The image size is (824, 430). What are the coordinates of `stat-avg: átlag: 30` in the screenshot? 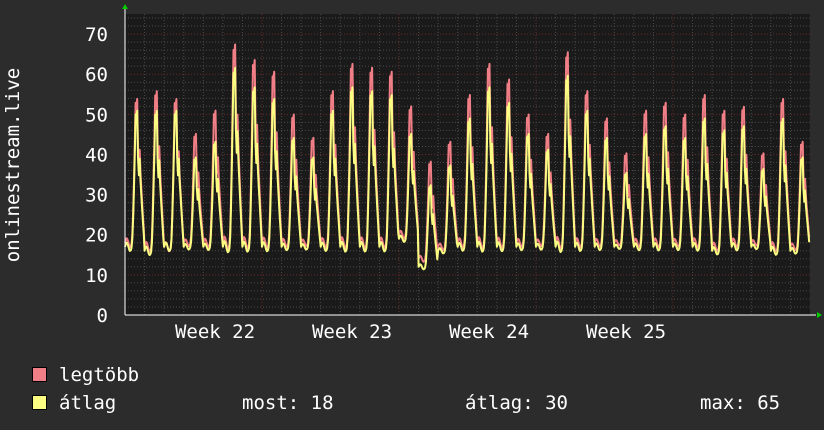 It's located at (516, 403).